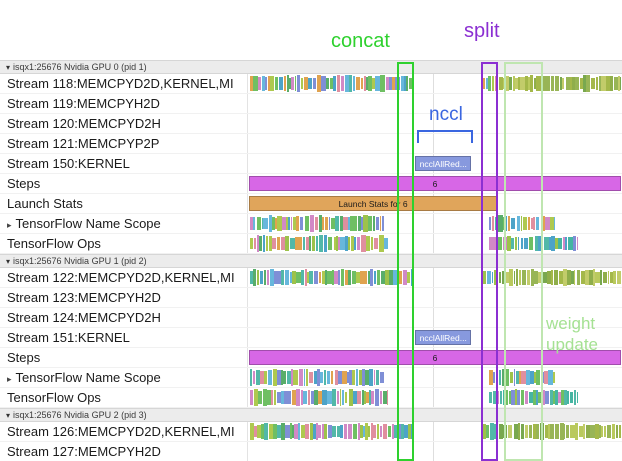 The width and height of the screenshot is (622, 461). I want to click on track-label: Stream 120:MEMCPYD2H, so click(124, 123).